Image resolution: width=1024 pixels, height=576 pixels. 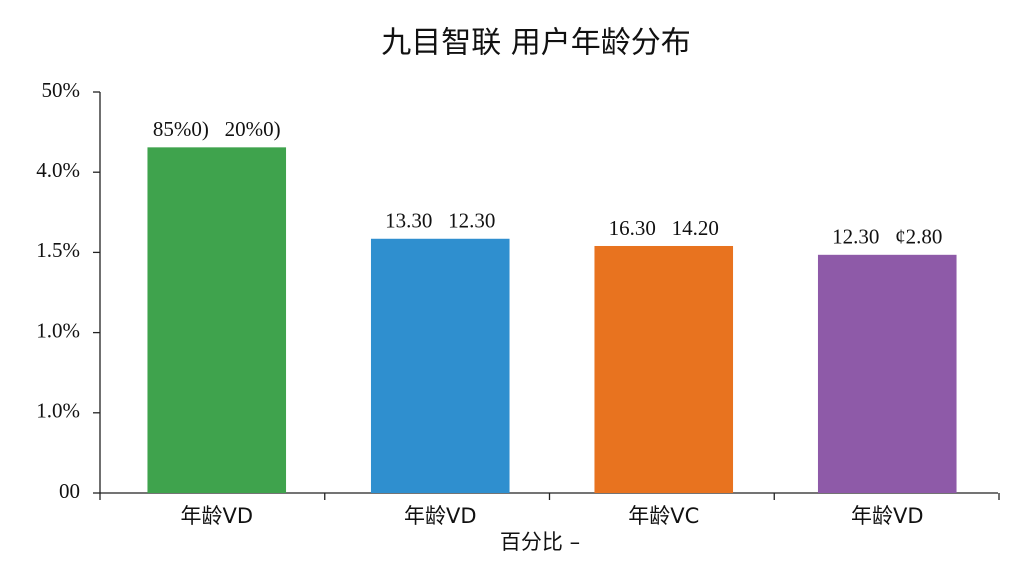 What do you see at coordinates (69, 491) in the screenshot?
I see `y-tick-label: 00` at bounding box center [69, 491].